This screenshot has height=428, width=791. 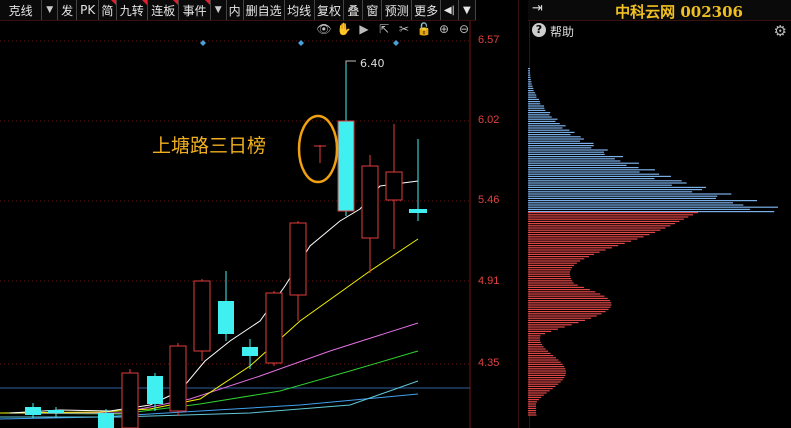 I want to click on help-icon: ?, so click(x=539, y=30).